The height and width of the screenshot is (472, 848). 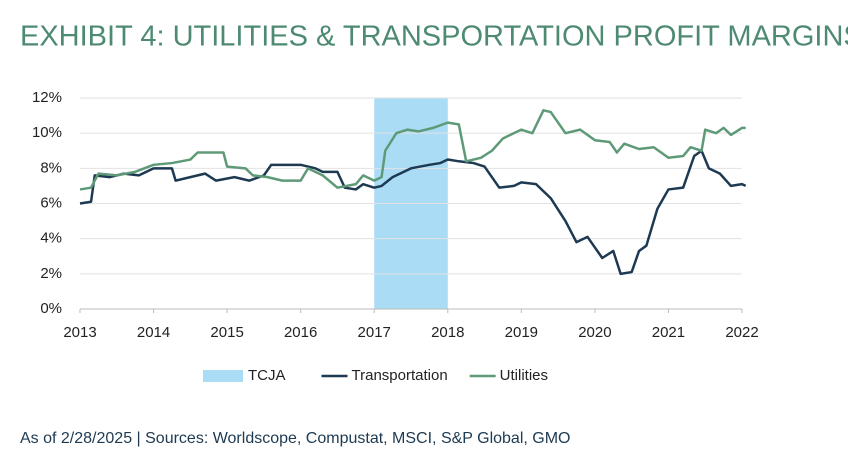 I want to click on y-tick-label: 6%, so click(x=51, y=202).